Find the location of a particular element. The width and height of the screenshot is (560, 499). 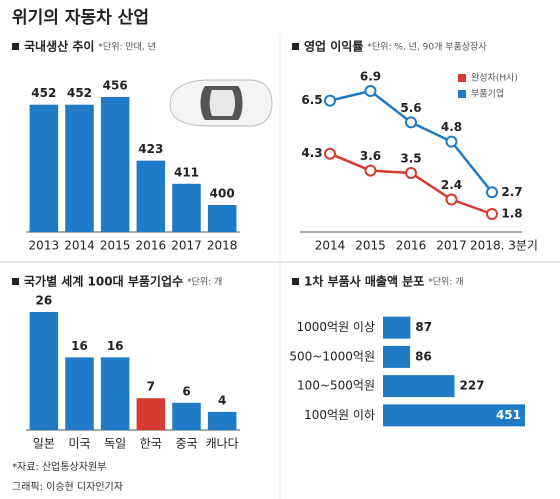

value-label: 3.5 is located at coordinates (410, 159).